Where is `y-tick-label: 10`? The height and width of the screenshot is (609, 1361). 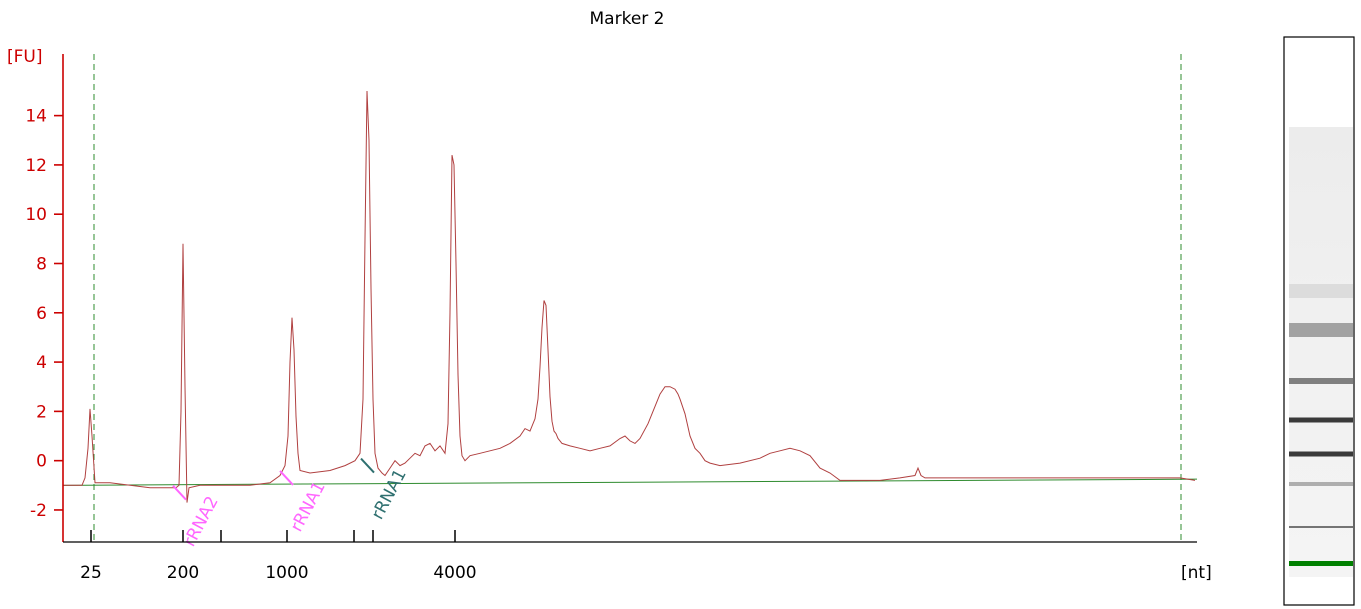 y-tick-label: 10 is located at coordinates (36, 215).